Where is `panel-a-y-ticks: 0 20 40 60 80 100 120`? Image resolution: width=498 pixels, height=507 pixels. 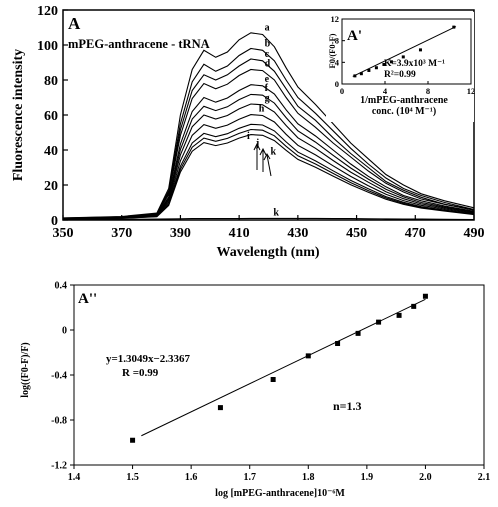 panel-a-y-ticks: 0 20 40 60 80 100 120 is located at coordinates (52, 116).